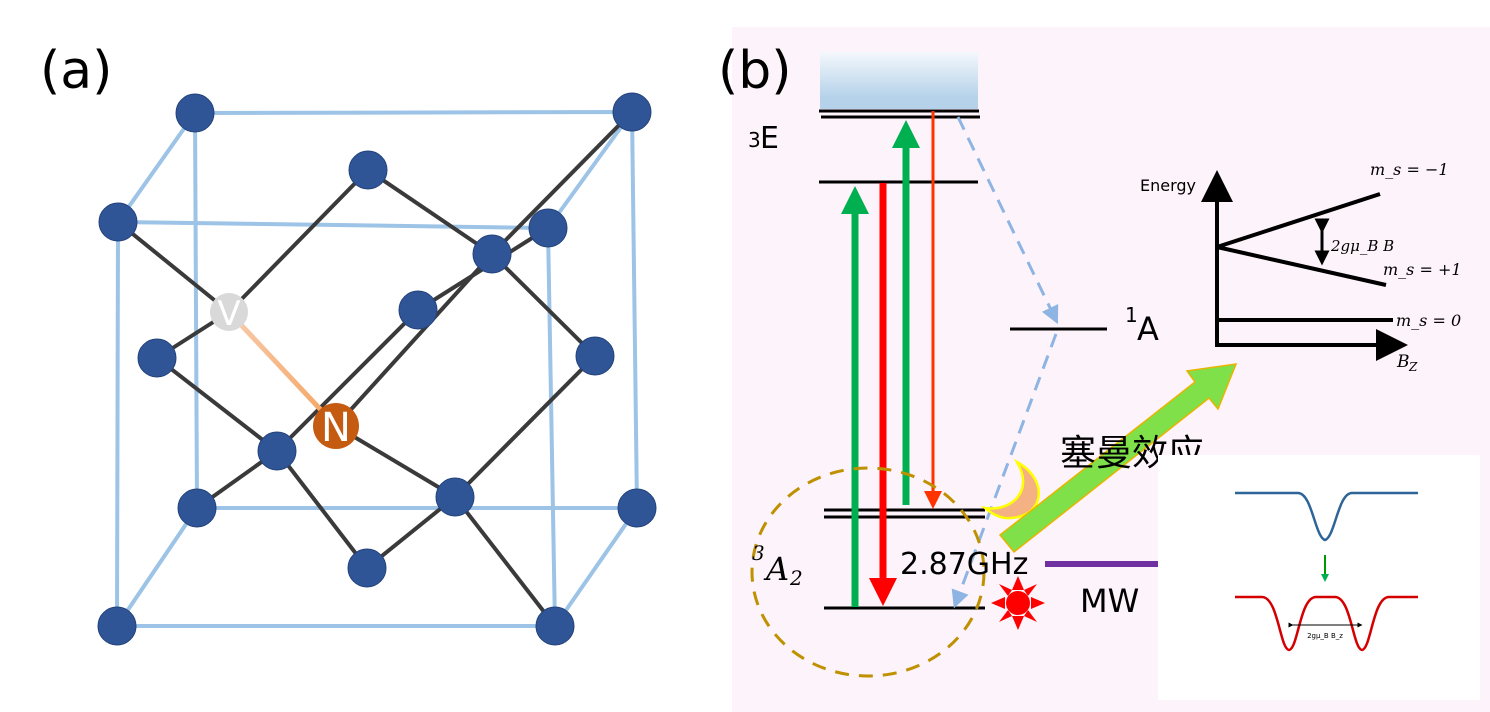  What do you see at coordinates (1403, 362) in the screenshot?
I see `field-axis-label: B` at bounding box center [1403, 362].